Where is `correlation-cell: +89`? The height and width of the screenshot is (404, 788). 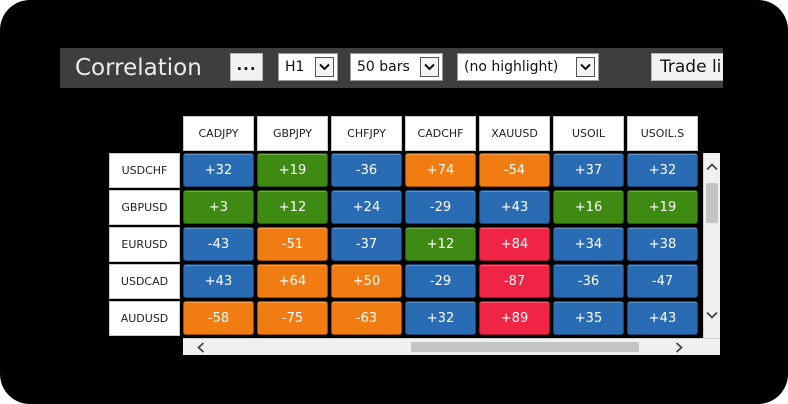
correlation-cell: +89 is located at coordinates (514, 318).